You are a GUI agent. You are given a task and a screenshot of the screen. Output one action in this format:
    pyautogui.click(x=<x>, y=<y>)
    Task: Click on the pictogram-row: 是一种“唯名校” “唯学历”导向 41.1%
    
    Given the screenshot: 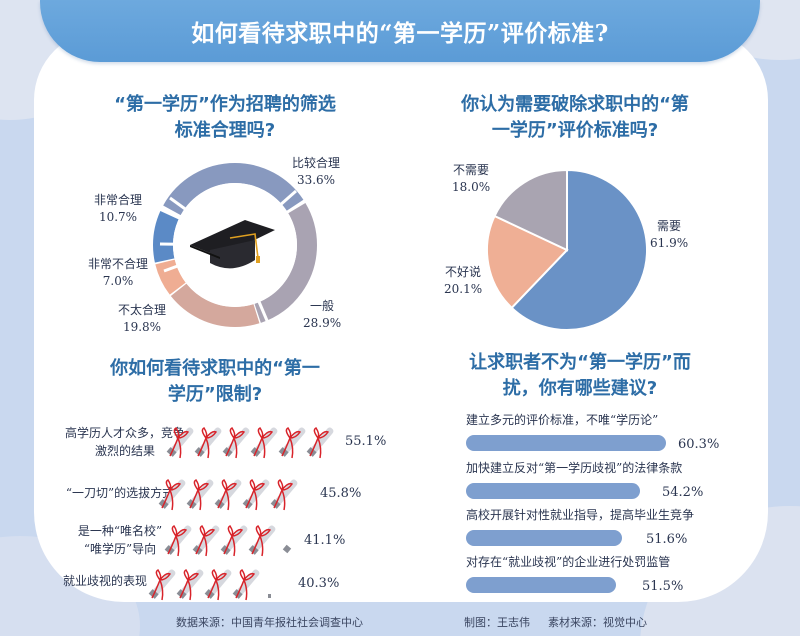 What is the action you would take?
    pyautogui.click(x=230, y=542)
    